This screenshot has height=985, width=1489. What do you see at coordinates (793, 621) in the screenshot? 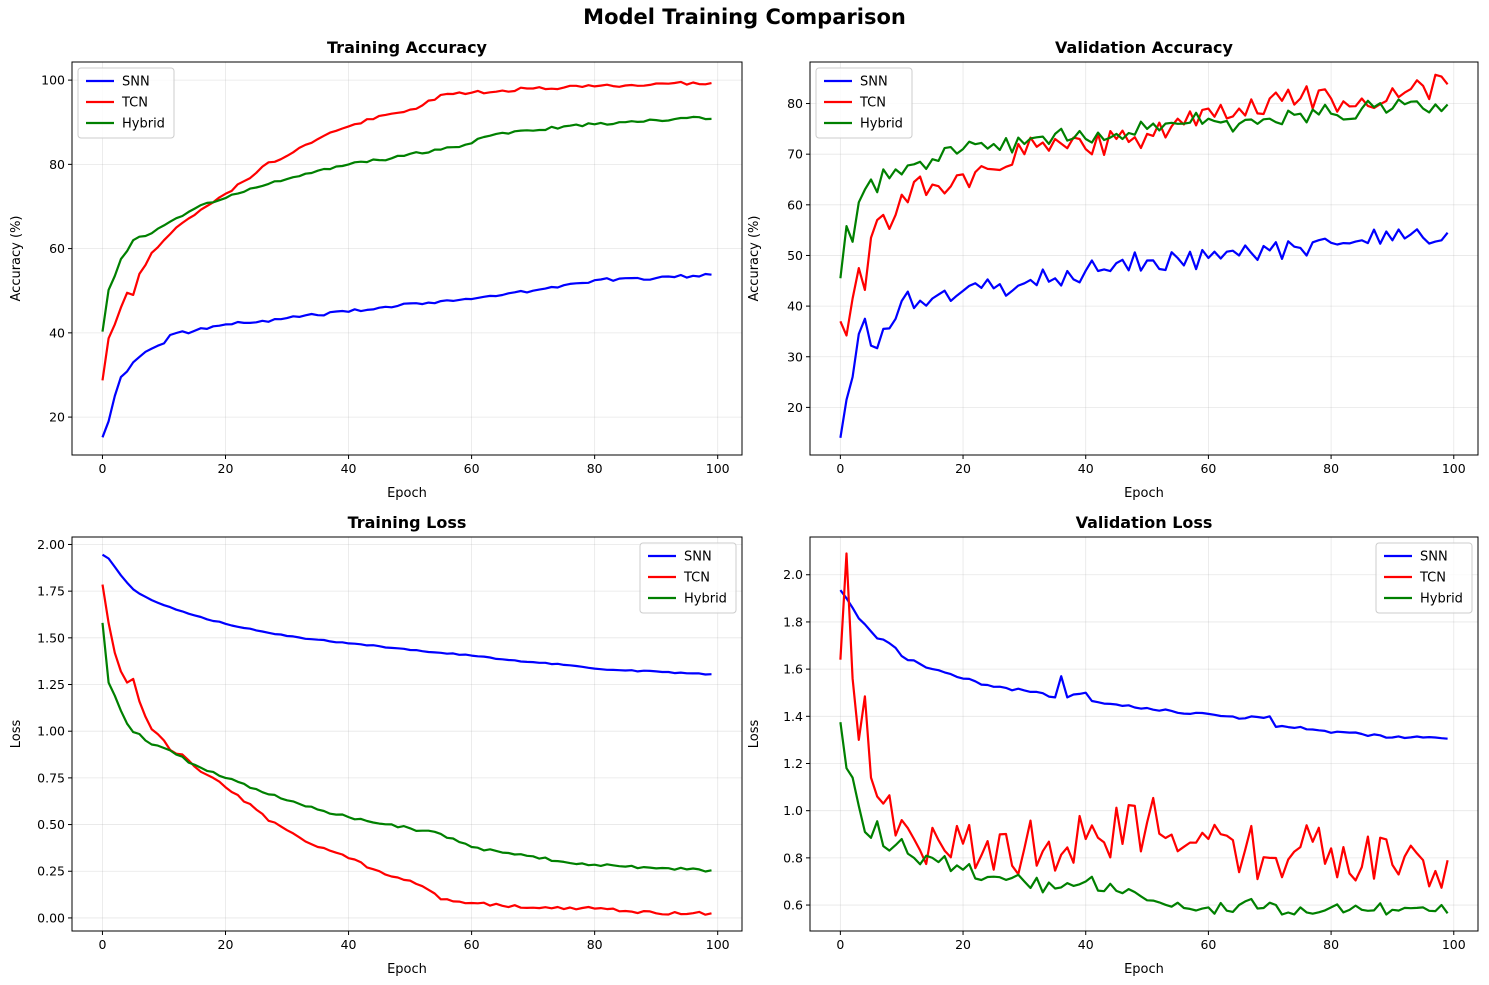
I see `y-tick-label: 1.8` at bounding box center [793, 621].